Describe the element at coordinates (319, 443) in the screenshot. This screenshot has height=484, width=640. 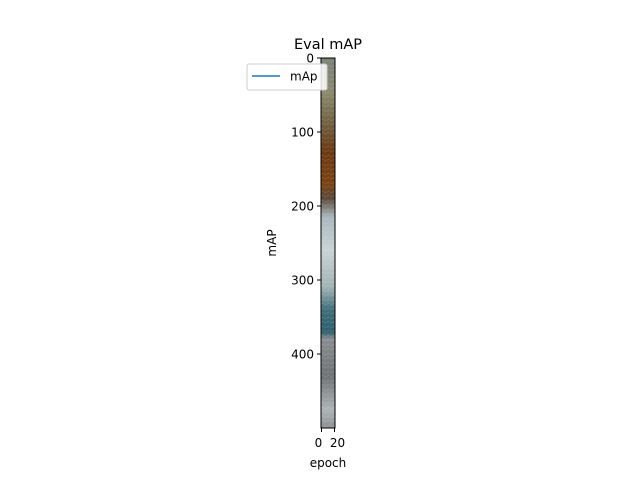
I see `x-tick-label: 0` at that location.